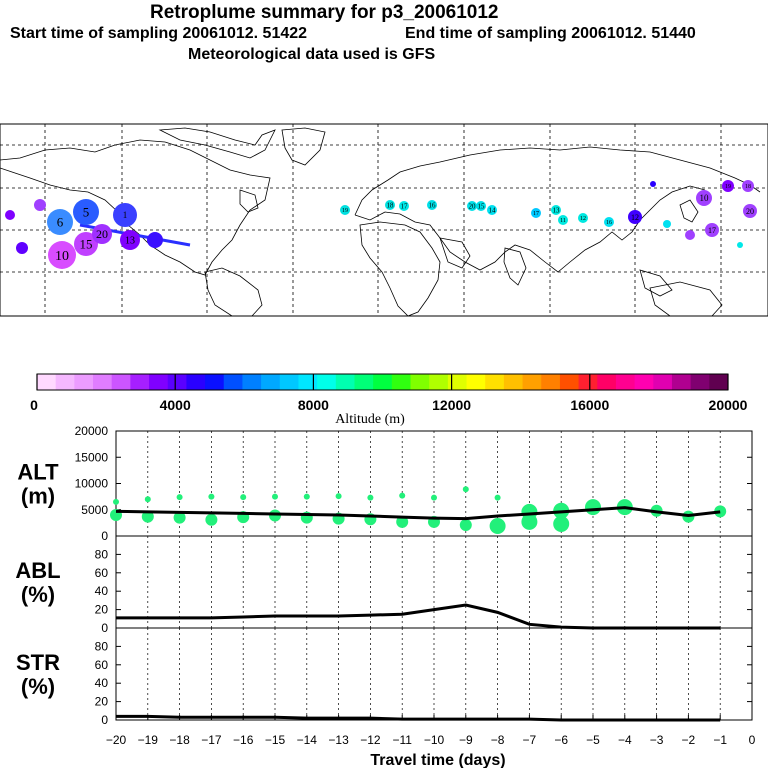 The image size is (768, 768). I want to click on map-marker-label: 12, so click(583, 219).